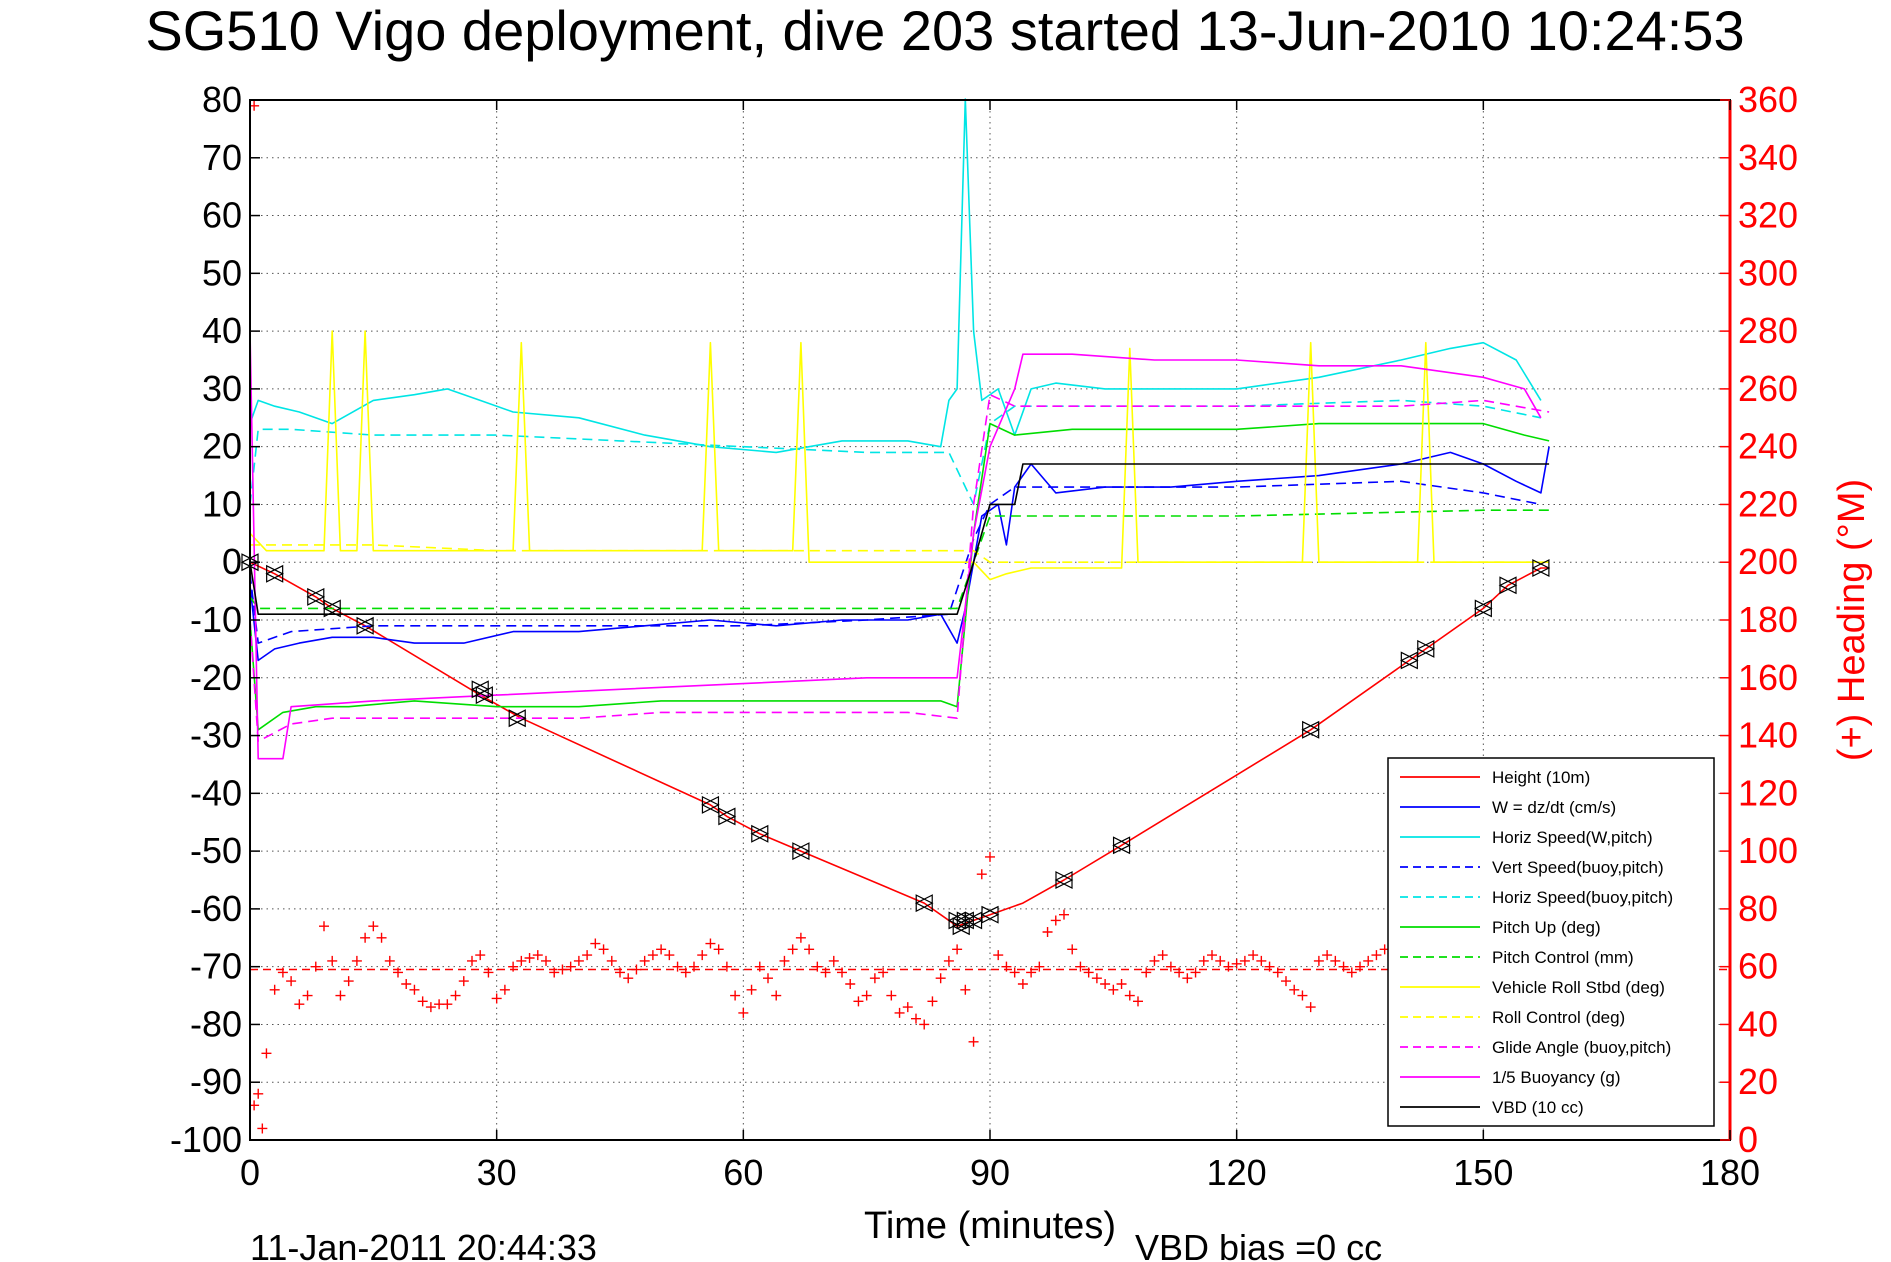 The height and width of the screenshot is (1262, 1891). I want to click on series-line-pitch-control-mm, so click(899, 559).